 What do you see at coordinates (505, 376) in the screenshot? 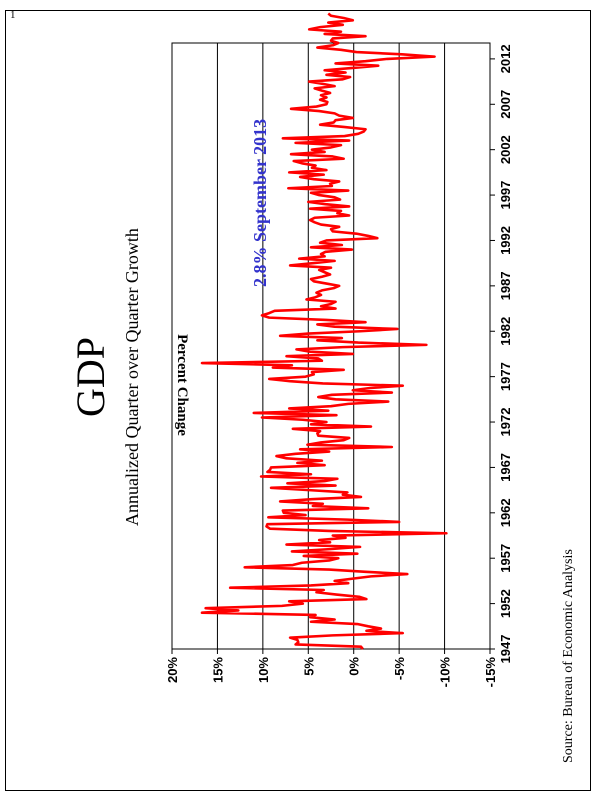
I see `x-tick-label: 1977` at bounding box center [505, 376].